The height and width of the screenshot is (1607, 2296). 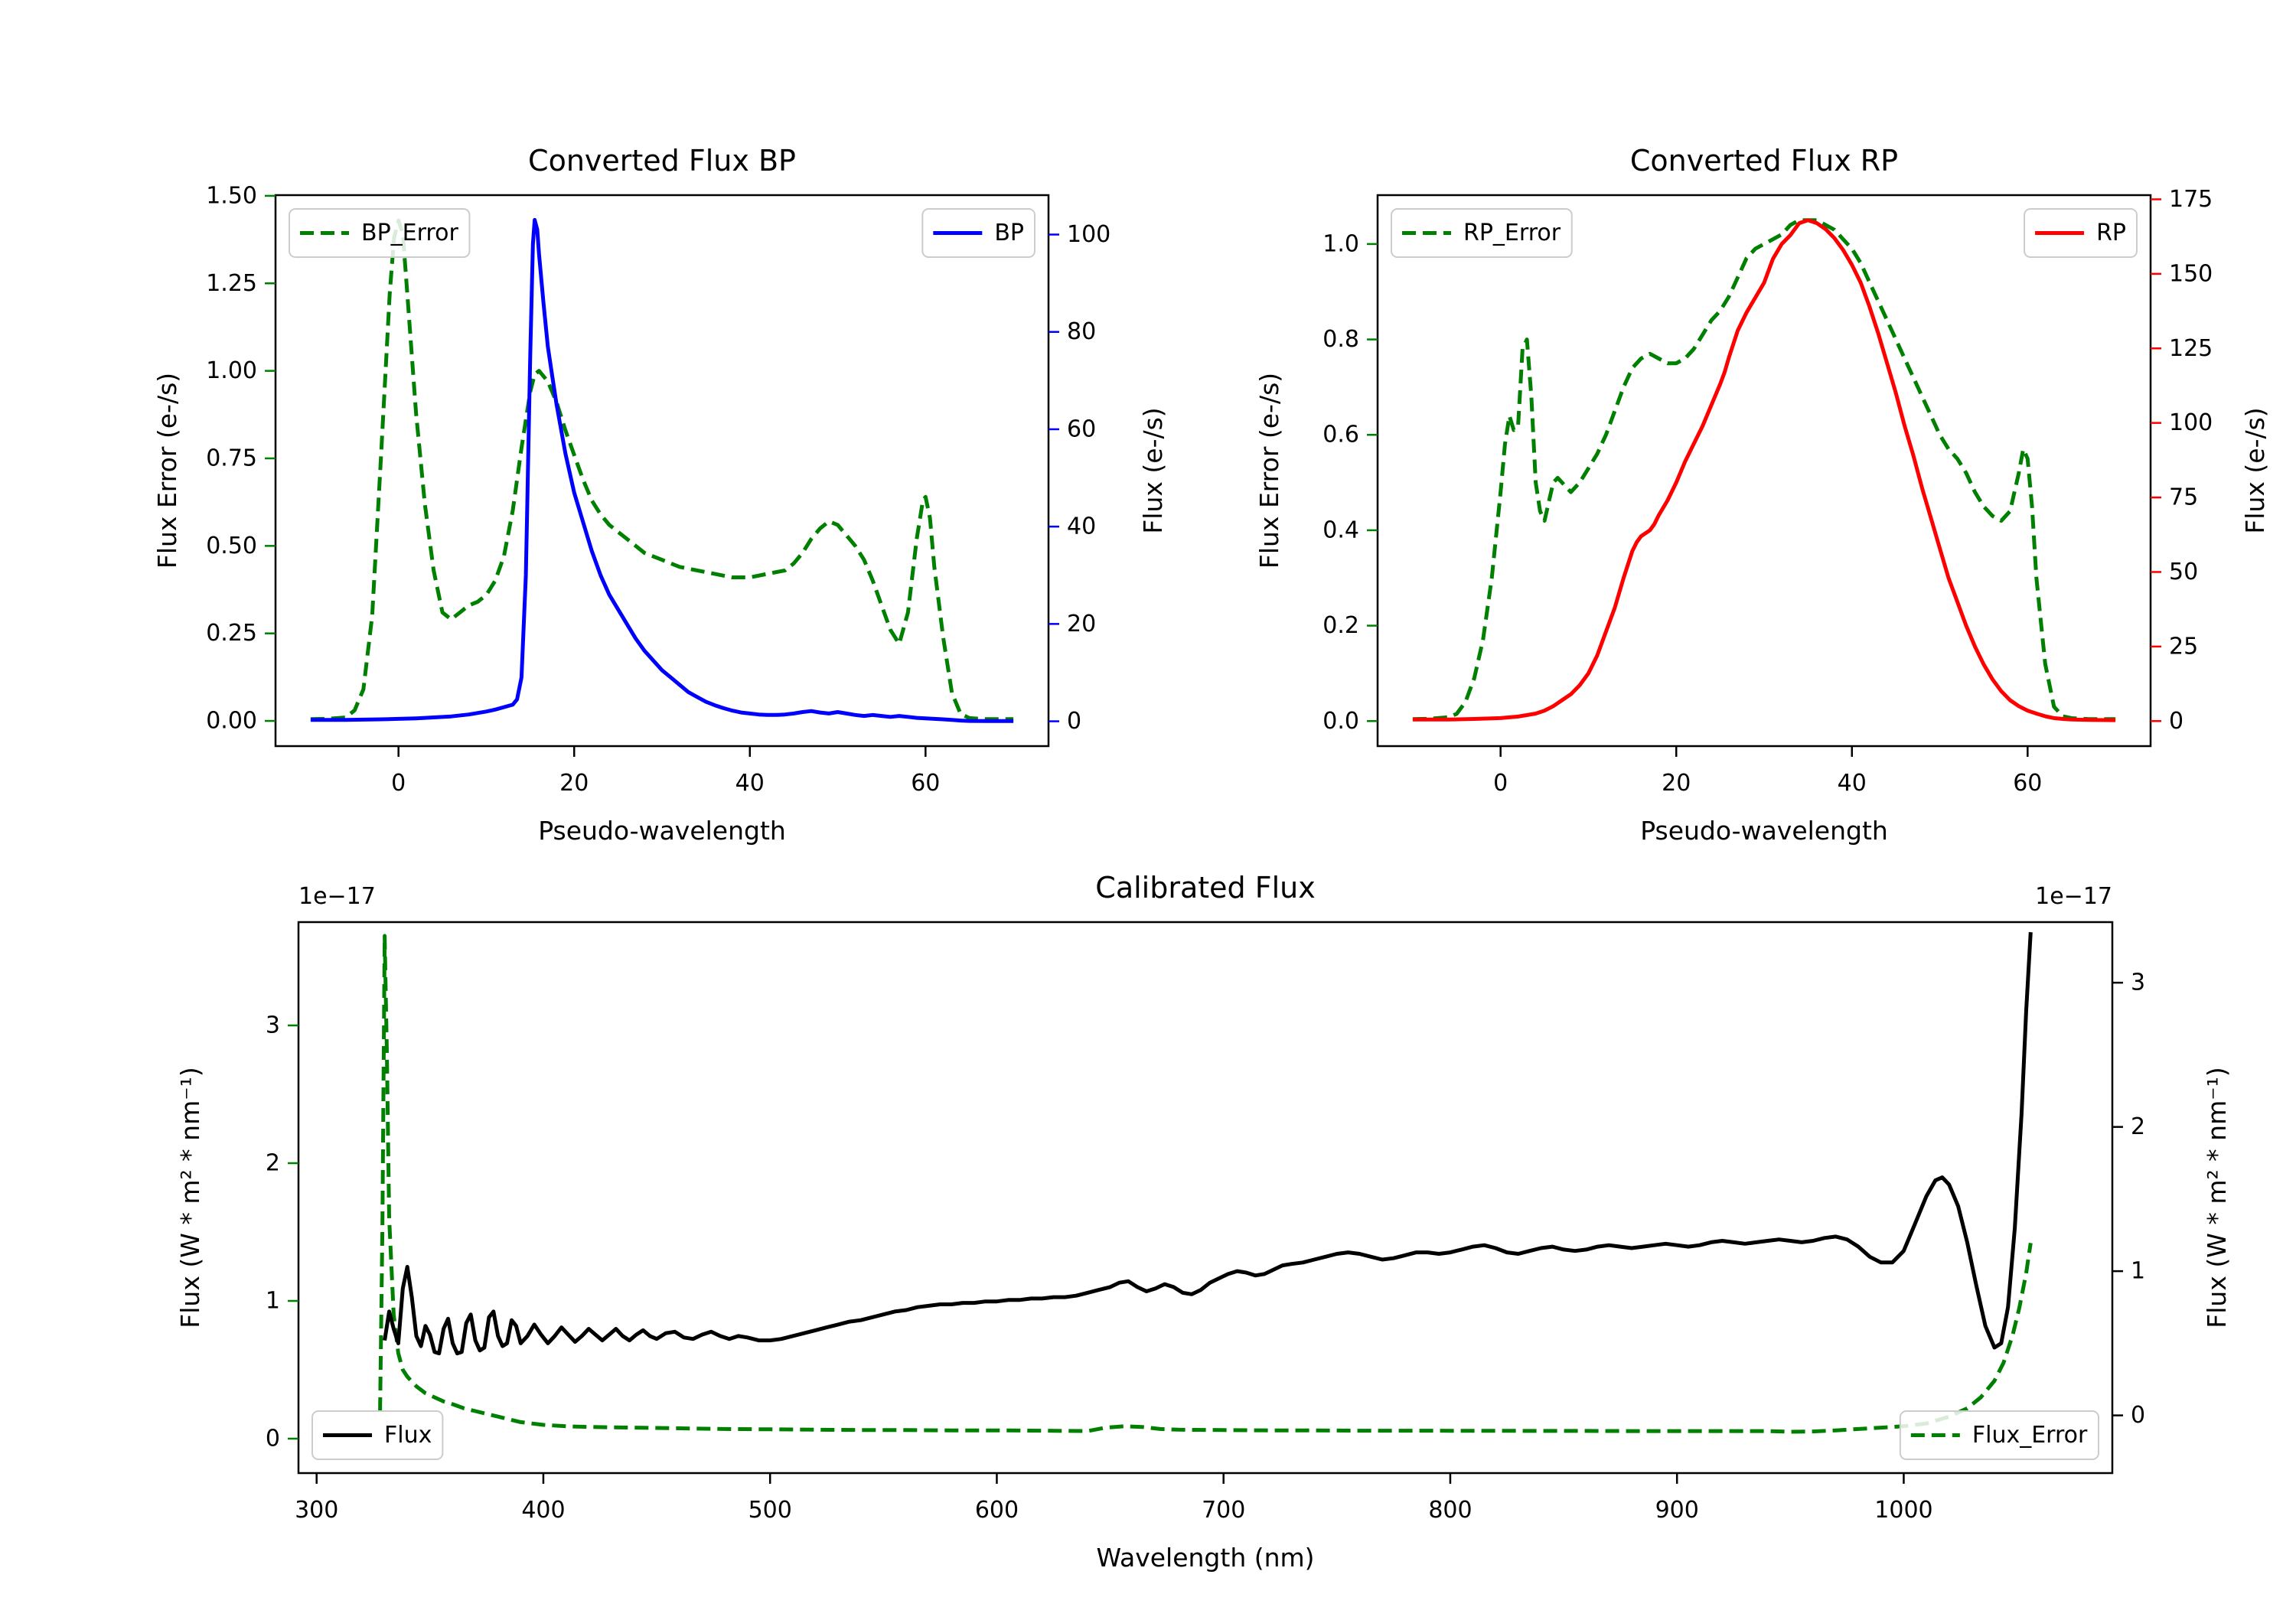 What do you see at coordinates (231, 195) in the screenshot?
I see `left-y-tick-label: 1.50` at bounding box center [231, 195].